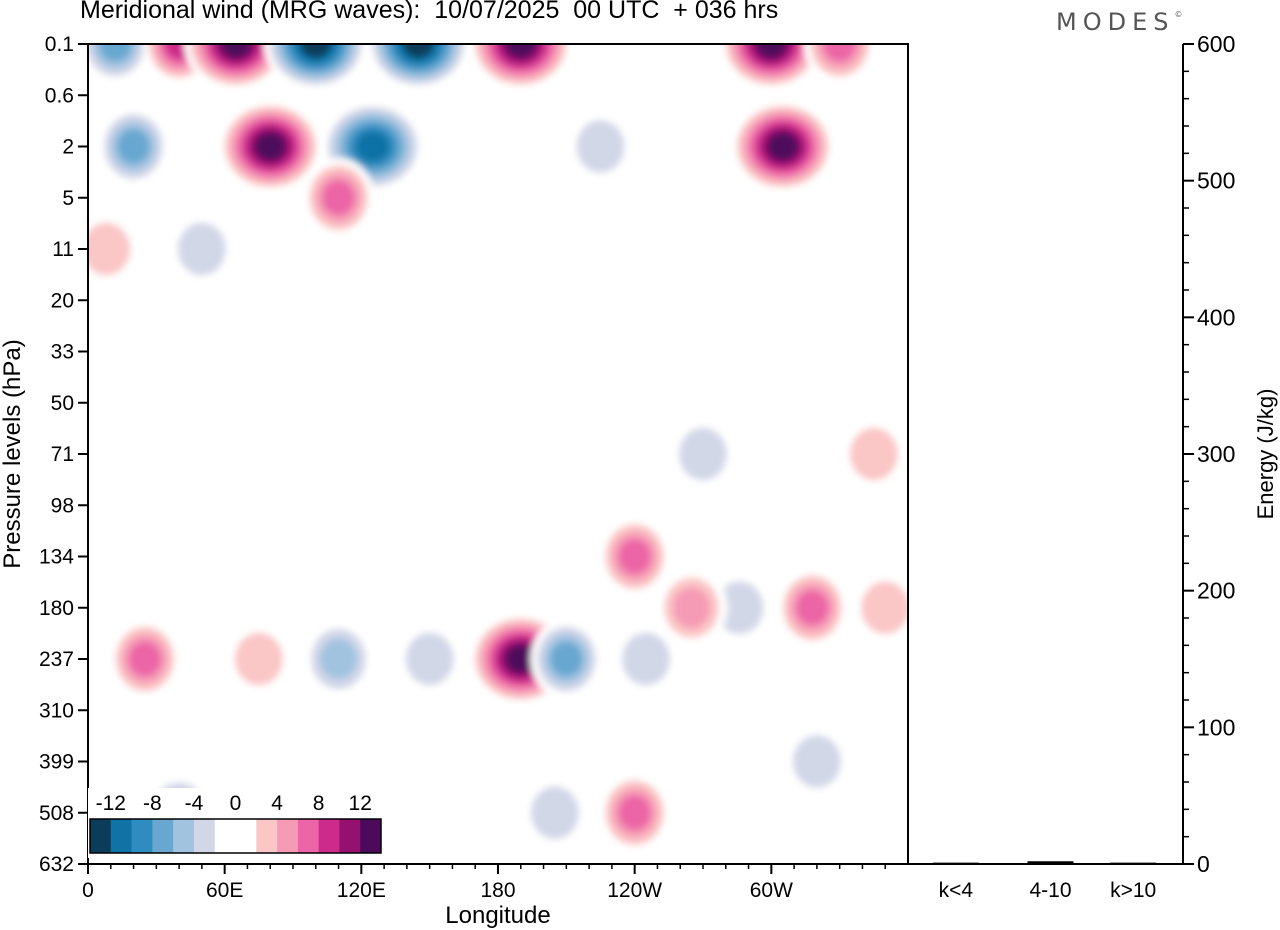 This screenshot has height=930, width=1280. I want to click on y-tick-label: 2, so click(68, 147).